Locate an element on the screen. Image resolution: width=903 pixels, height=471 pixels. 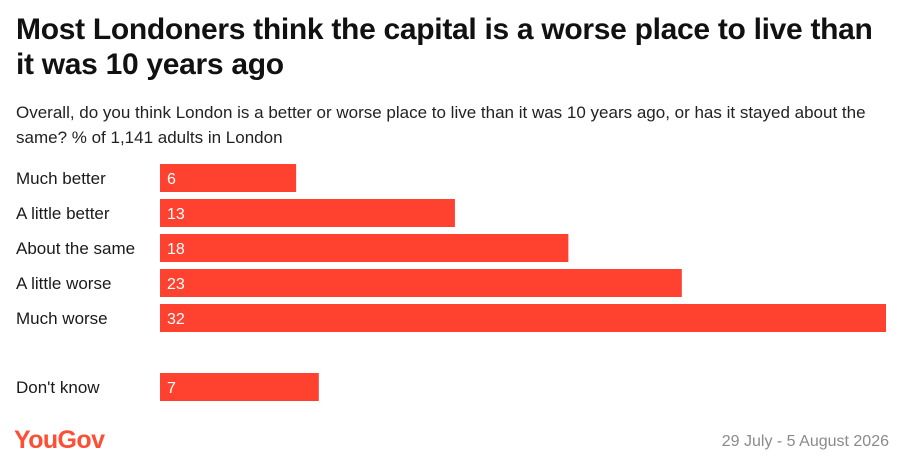
value-label-much-better: 6 is located at coordinates (171, 179).